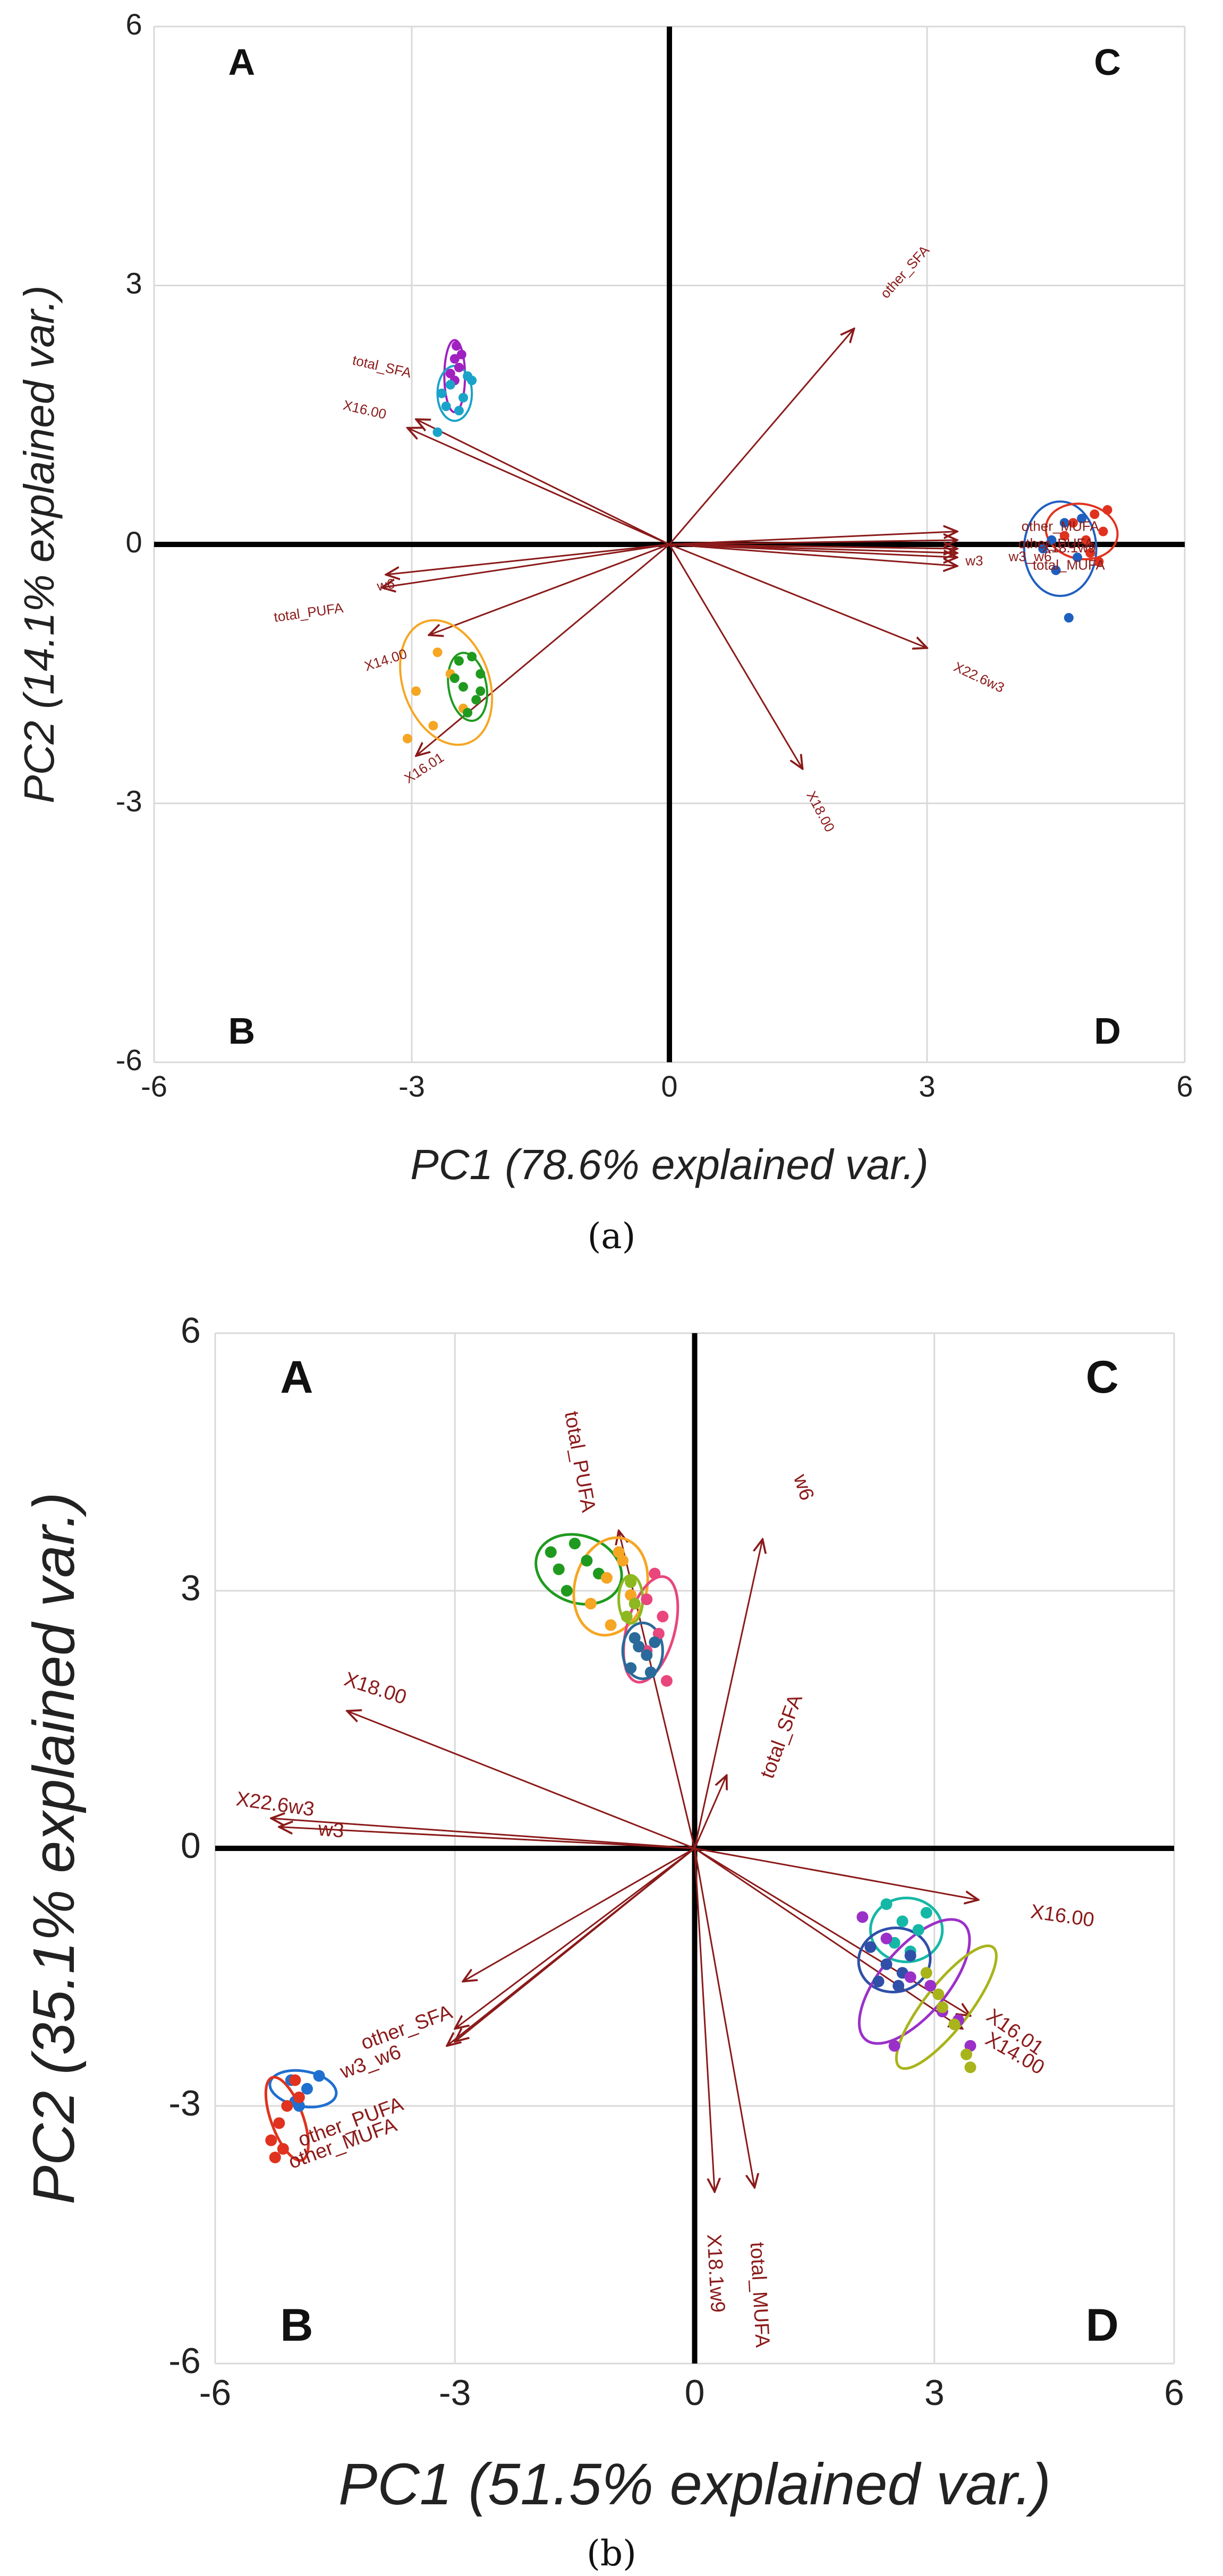  What do you see at coordinates (382, 367) in the screenshot?
I see `loading-label: total_SFA` at bounding box center [382, 367].